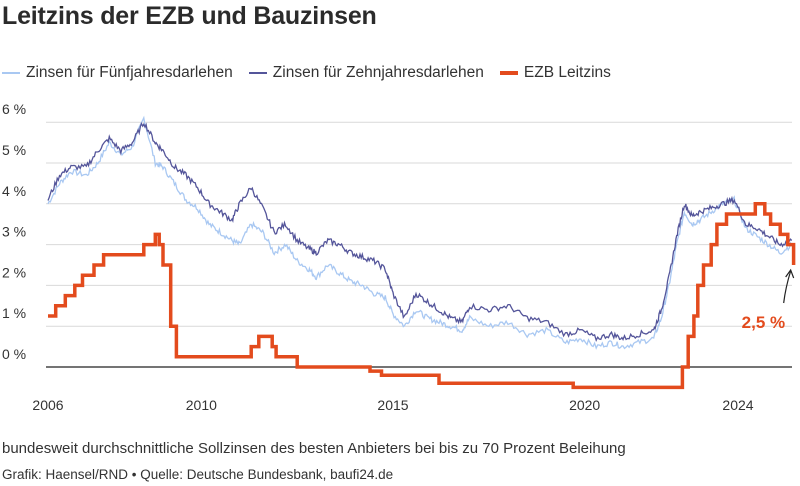  What do you see at coordinates (257, 73) in the screenshot?
I see `legend-swatch-zehnjahres` at bounding box center [257, 73].